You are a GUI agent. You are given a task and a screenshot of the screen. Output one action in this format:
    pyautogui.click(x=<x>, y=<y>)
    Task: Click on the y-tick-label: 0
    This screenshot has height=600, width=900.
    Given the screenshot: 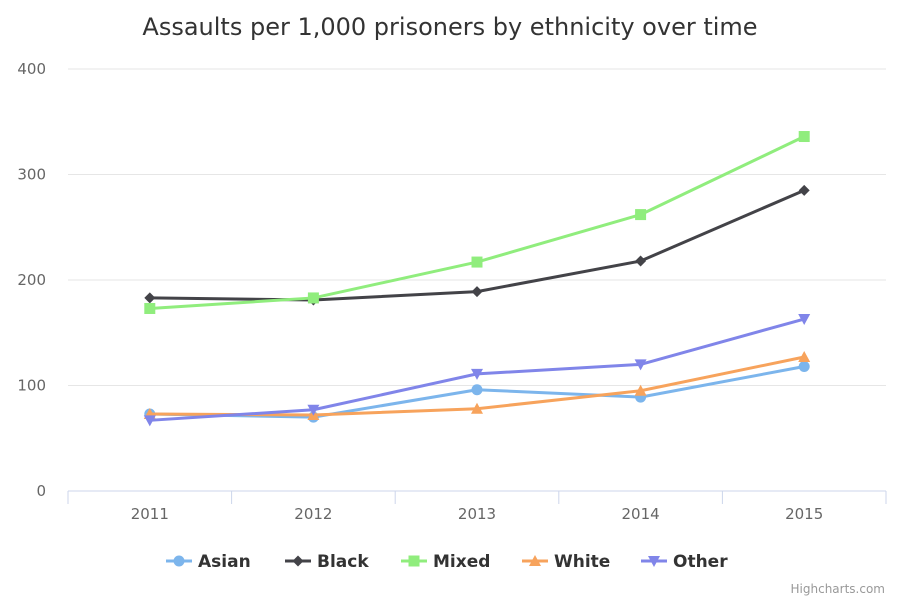 What is the action you would take?
    pyautogui.click(x=41, y=491)
    